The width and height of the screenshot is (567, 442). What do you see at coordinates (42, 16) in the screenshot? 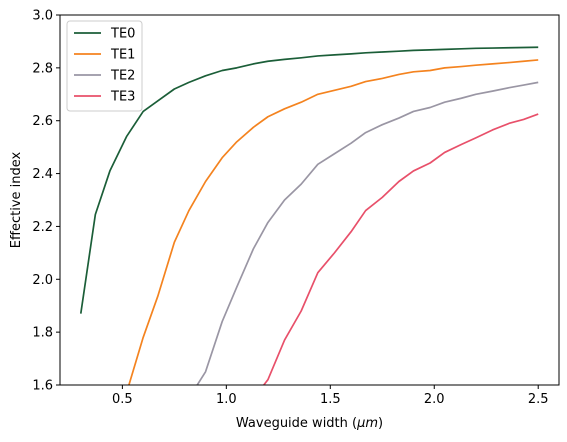
I see `y-tick-label: 3.0` at bounding box center [42, 16].